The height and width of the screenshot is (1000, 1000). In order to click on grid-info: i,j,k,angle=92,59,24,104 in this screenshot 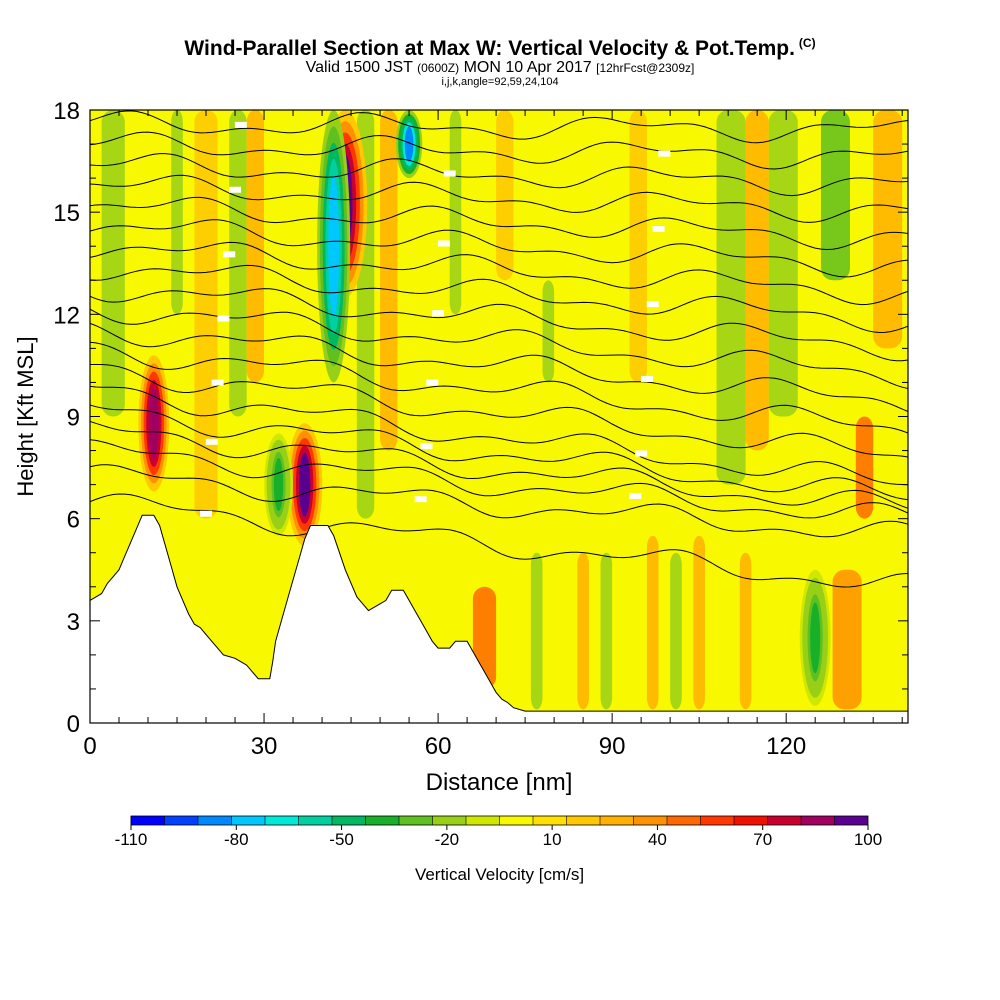, I will do `click(500, 82)`.